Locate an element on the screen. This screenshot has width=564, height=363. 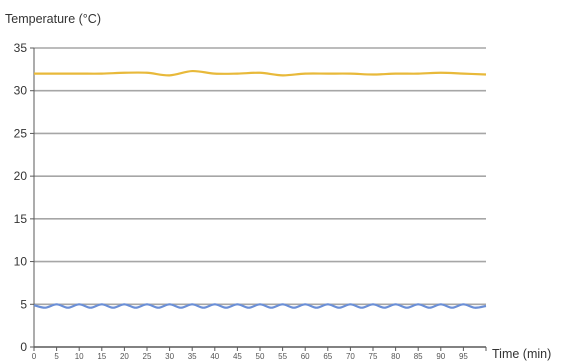
x-tick-label-10: 10 is located at coordinates (79, 356).